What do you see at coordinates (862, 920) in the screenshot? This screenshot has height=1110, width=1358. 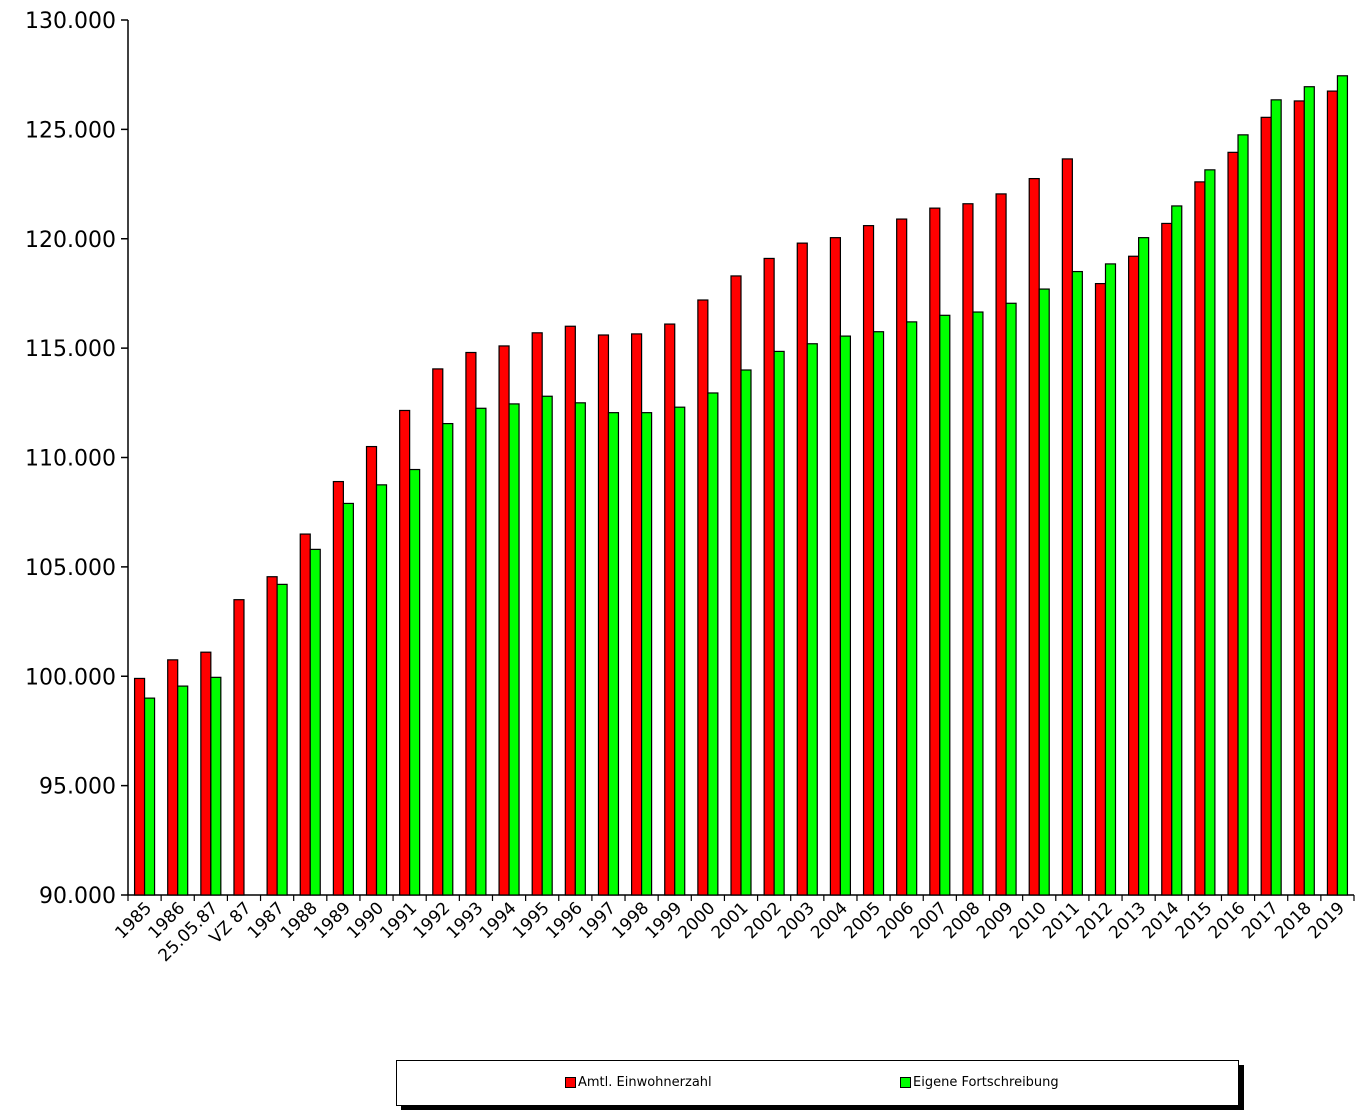 I see `x-tick-label: 2005` at bounding box center [862, 920].